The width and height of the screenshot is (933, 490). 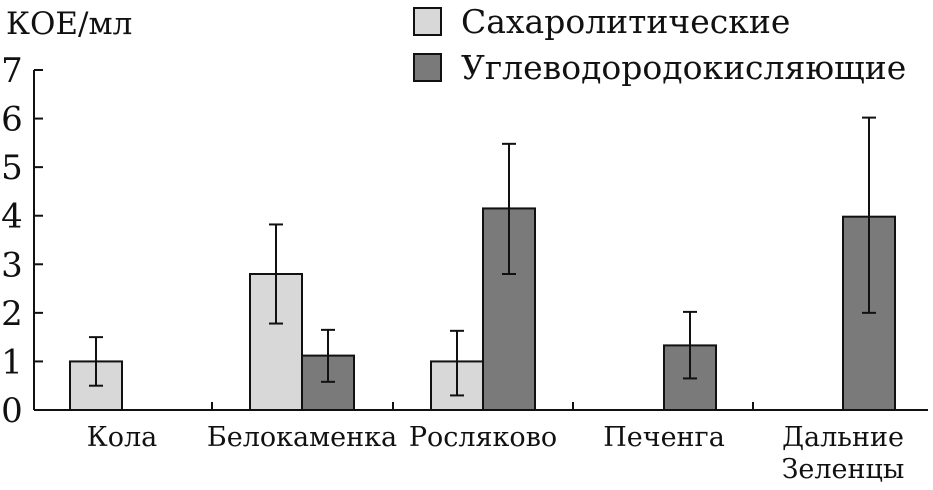 I want to click on y-tick-label: 1, so click(x=12, y=362).